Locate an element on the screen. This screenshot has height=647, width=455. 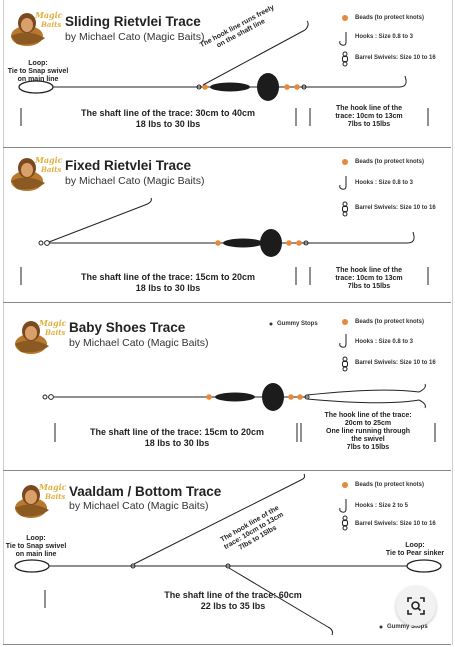
hook-line-loop is located at coordinates (363, 396).